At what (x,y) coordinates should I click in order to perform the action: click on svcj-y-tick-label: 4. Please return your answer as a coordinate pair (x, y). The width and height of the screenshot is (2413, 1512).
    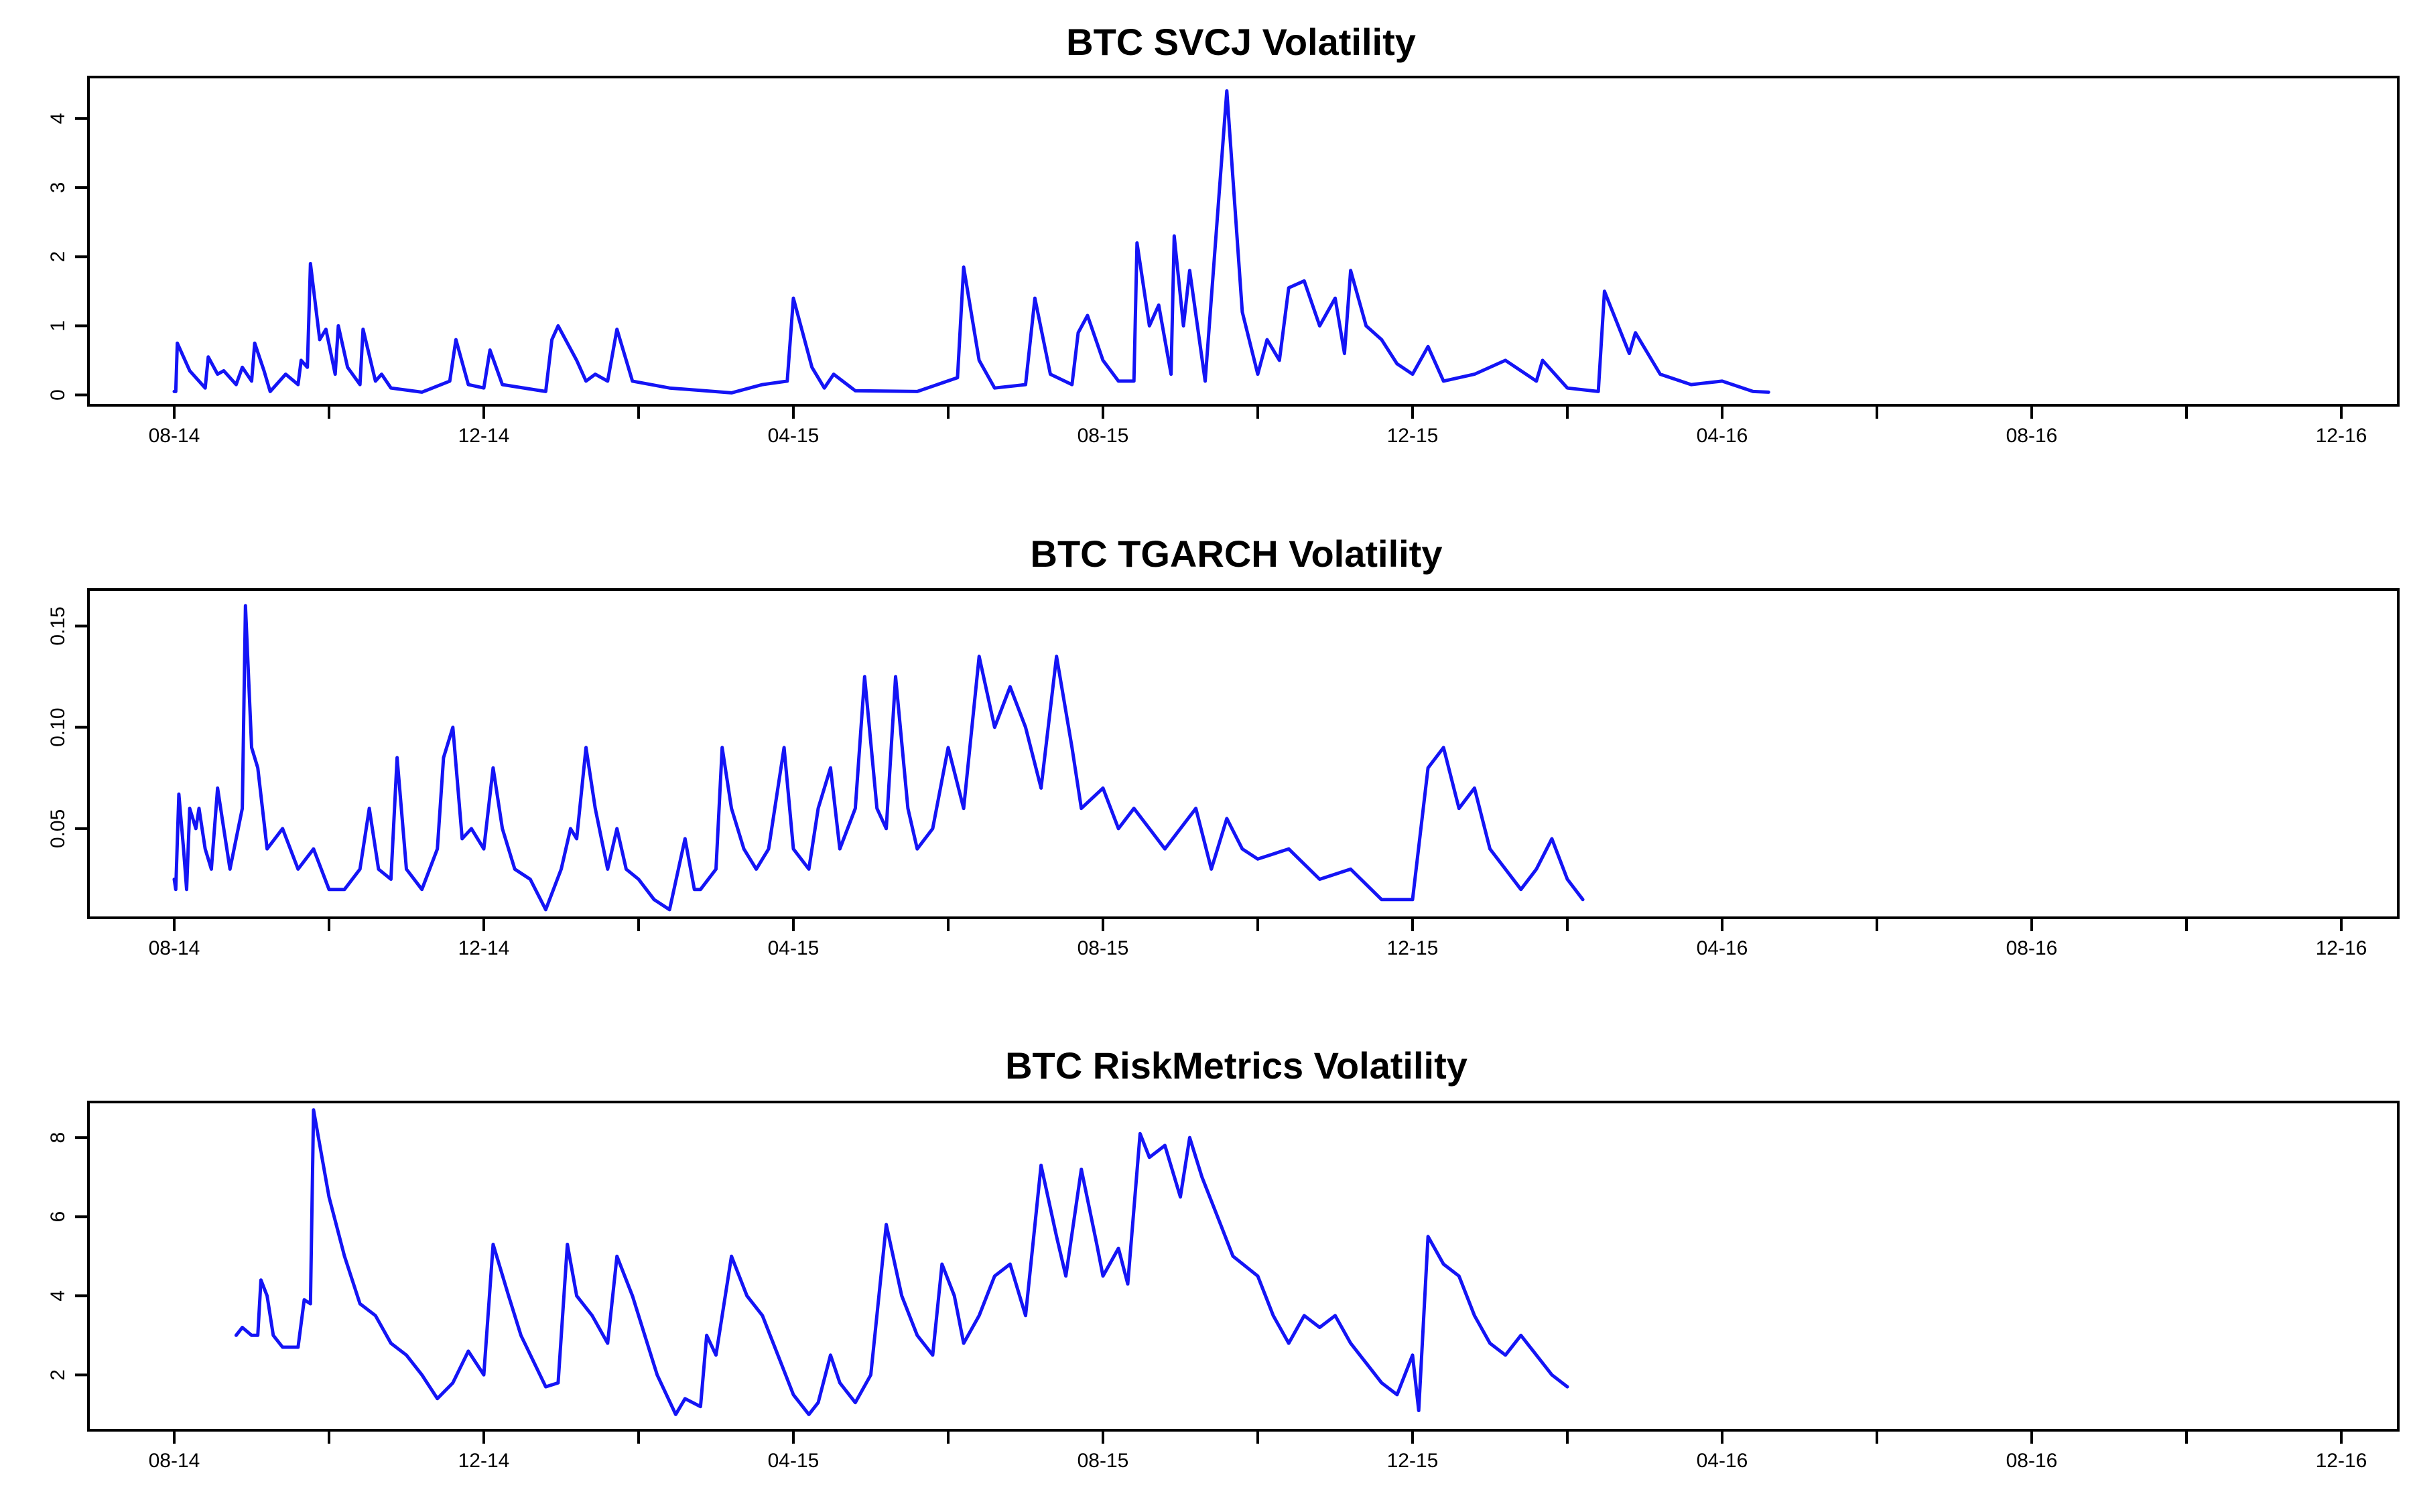
    Looking at the image, I should click on (58, 119).